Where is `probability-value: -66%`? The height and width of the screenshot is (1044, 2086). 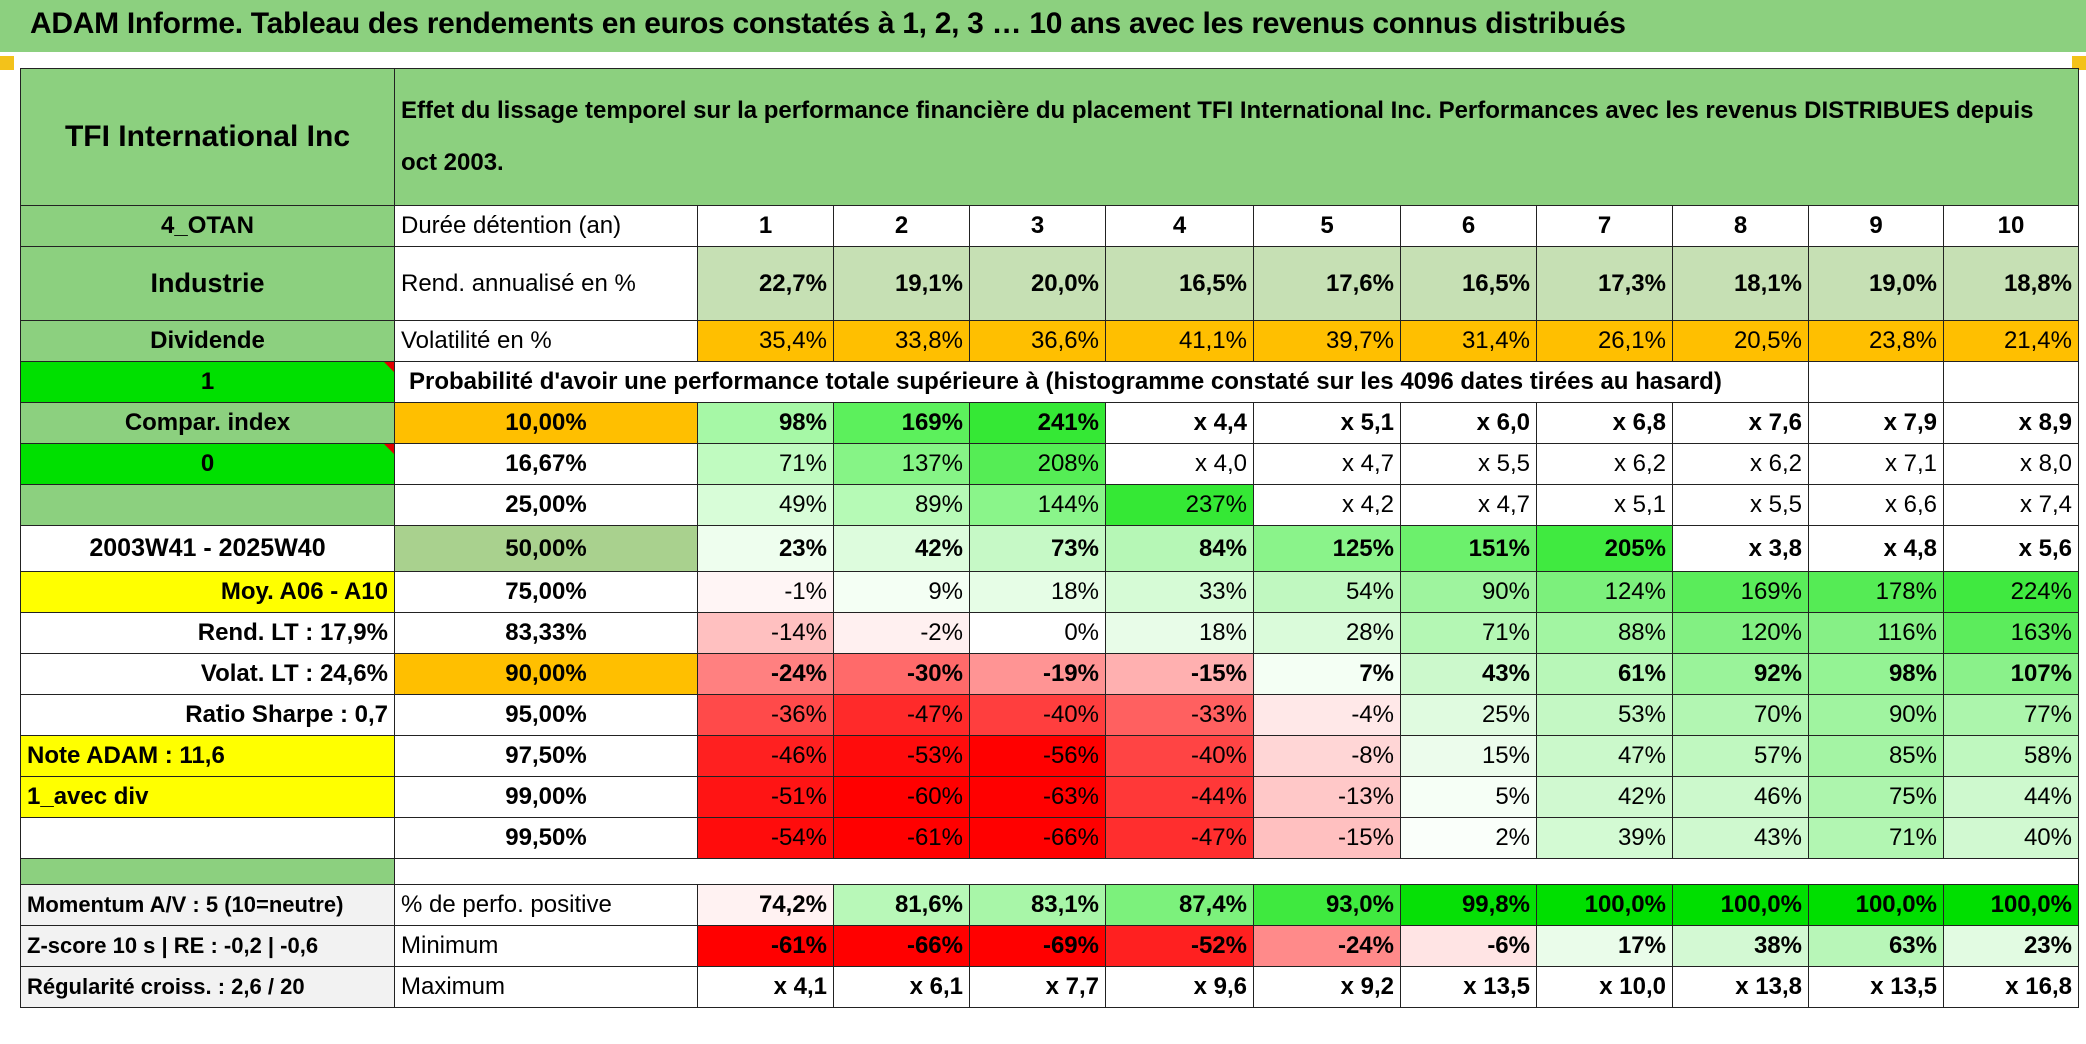 probability-value: -66% is located at coordinates (1037, 838).